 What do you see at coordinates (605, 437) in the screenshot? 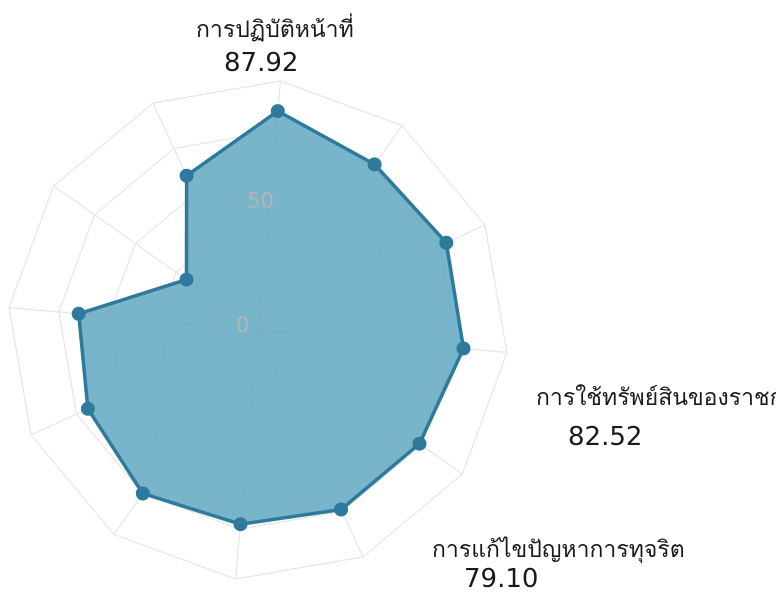
I see `axis-value-asset-use: 82.52` at bounding box center [605, 437].